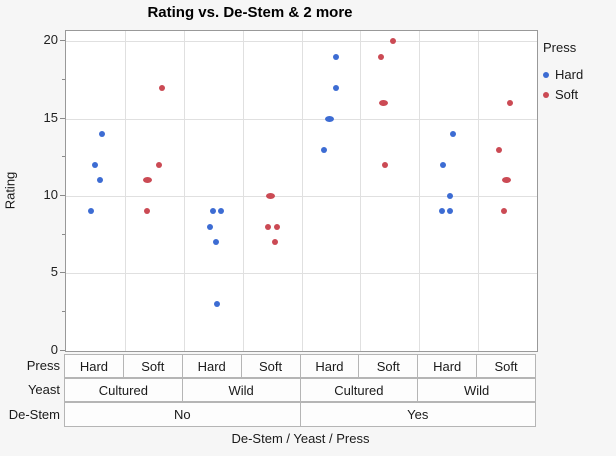 This screenshot has width=616, height=456. What do you see at coordinates (567, 94) in the screenshot?
I see `legend-item-label: Soft` at bounding box center [567, 94].